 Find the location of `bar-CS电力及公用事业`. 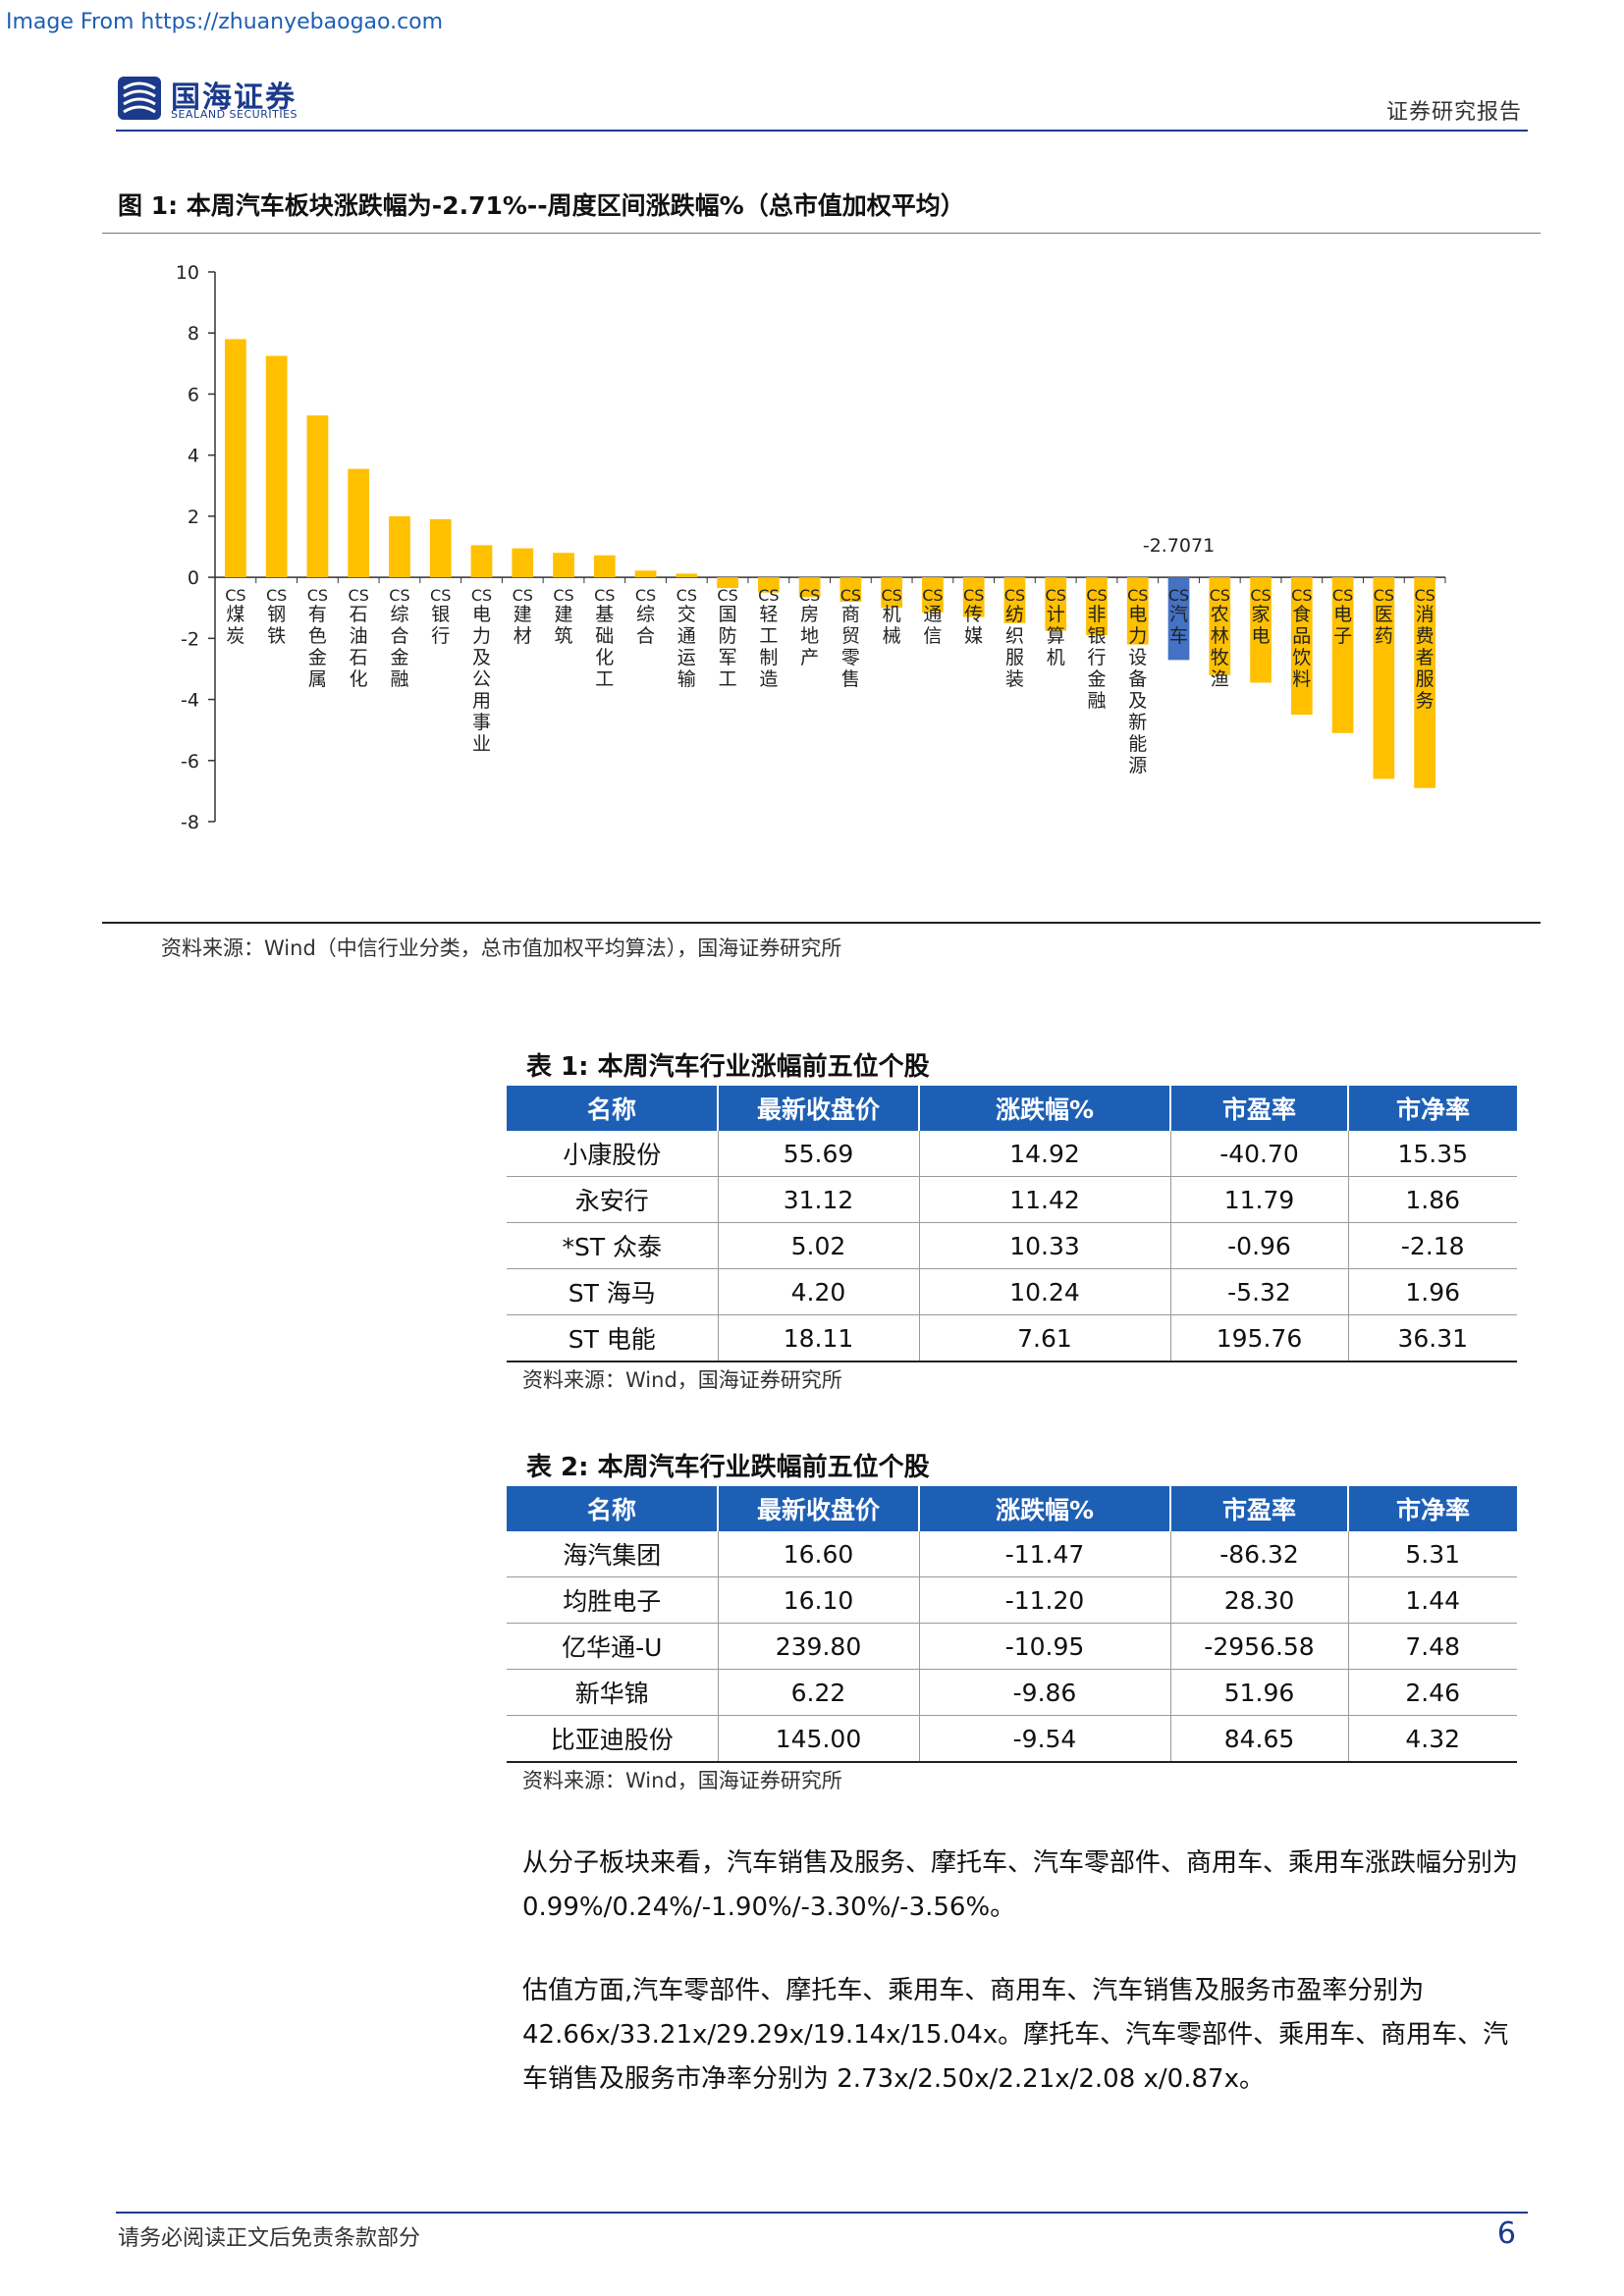

bar-CS电力及公用事业 is located at coordinates (481, 561).